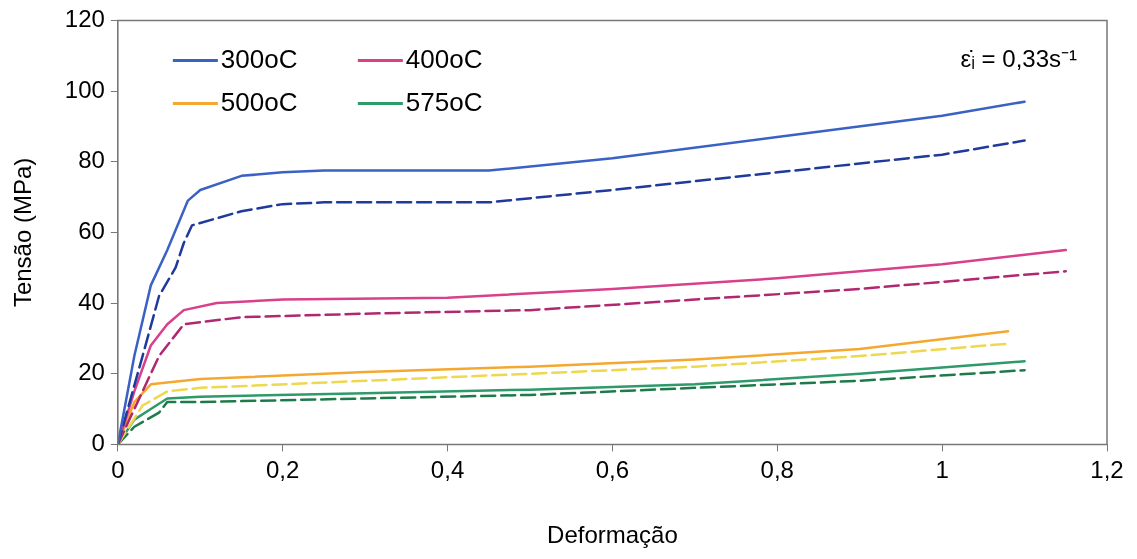  I want to click on annotation: ε̇ᵢ = 0,33s⁻¹, so click(1018, 59).